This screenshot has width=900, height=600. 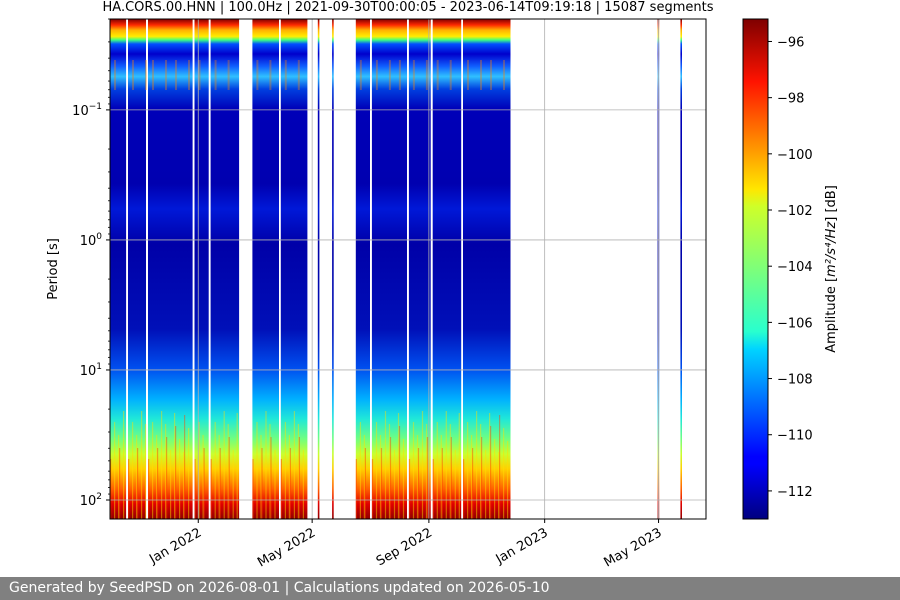 What do you see at coordinates (795, 436) in the screenshot?
I see `colorbar-tick-label: −110` at bounding box center [795, 436].